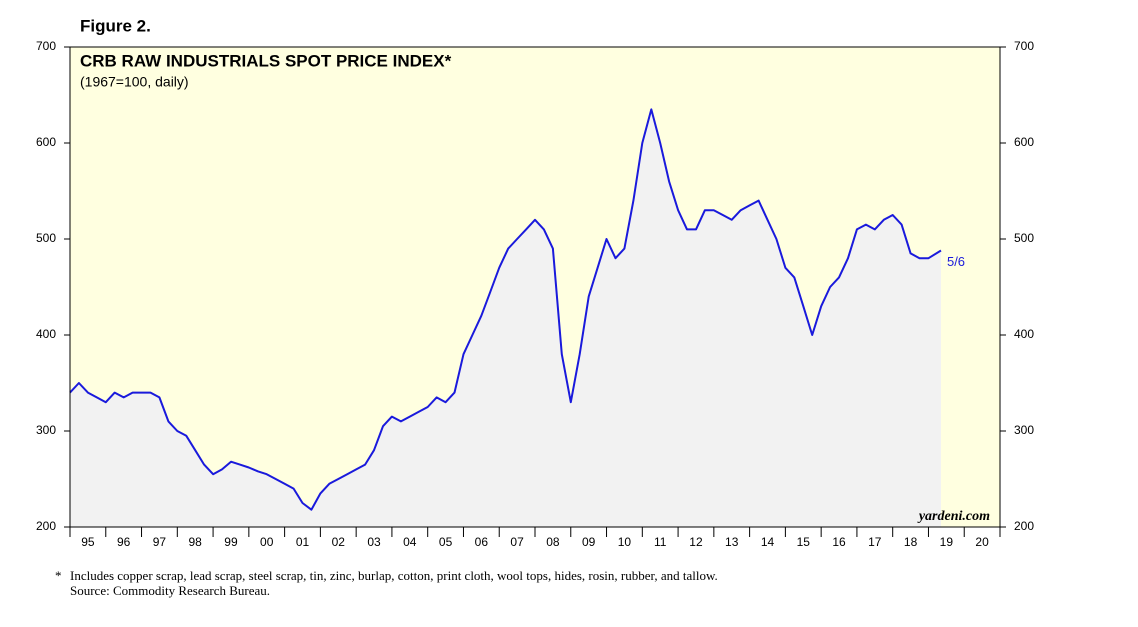 This screenshot has width=1138, height=627. I want to click on y-tick-label: 700, so click(46, 46).